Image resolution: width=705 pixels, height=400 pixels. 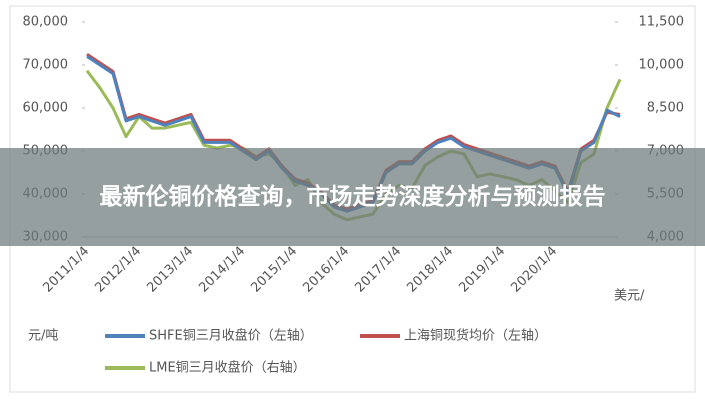 What do you see at coordinates (475, 336) in the screenshot?
I see `legend-label: 上海铜现货均价（左轴）` at bounding box center [475, 336].